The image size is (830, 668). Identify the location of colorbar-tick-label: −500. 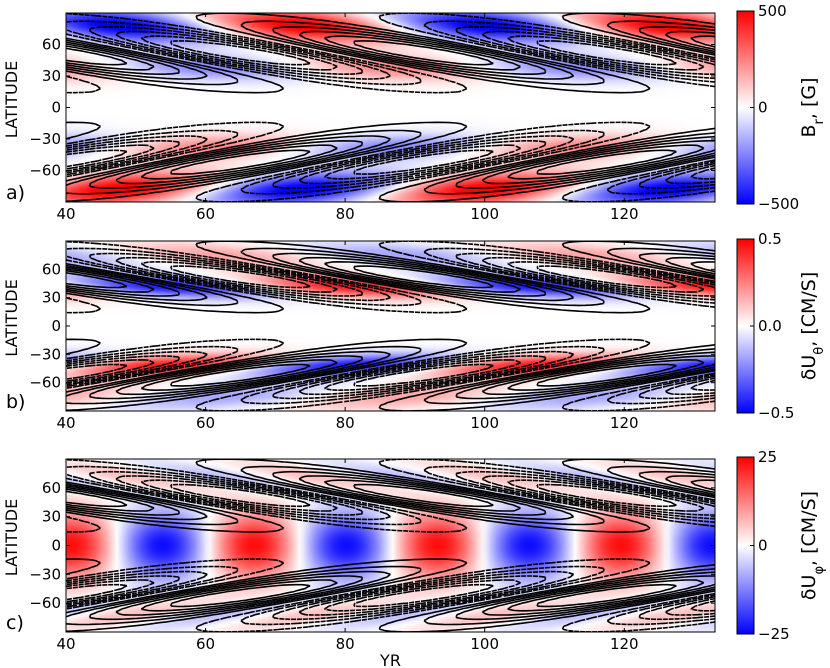
(778, 204).